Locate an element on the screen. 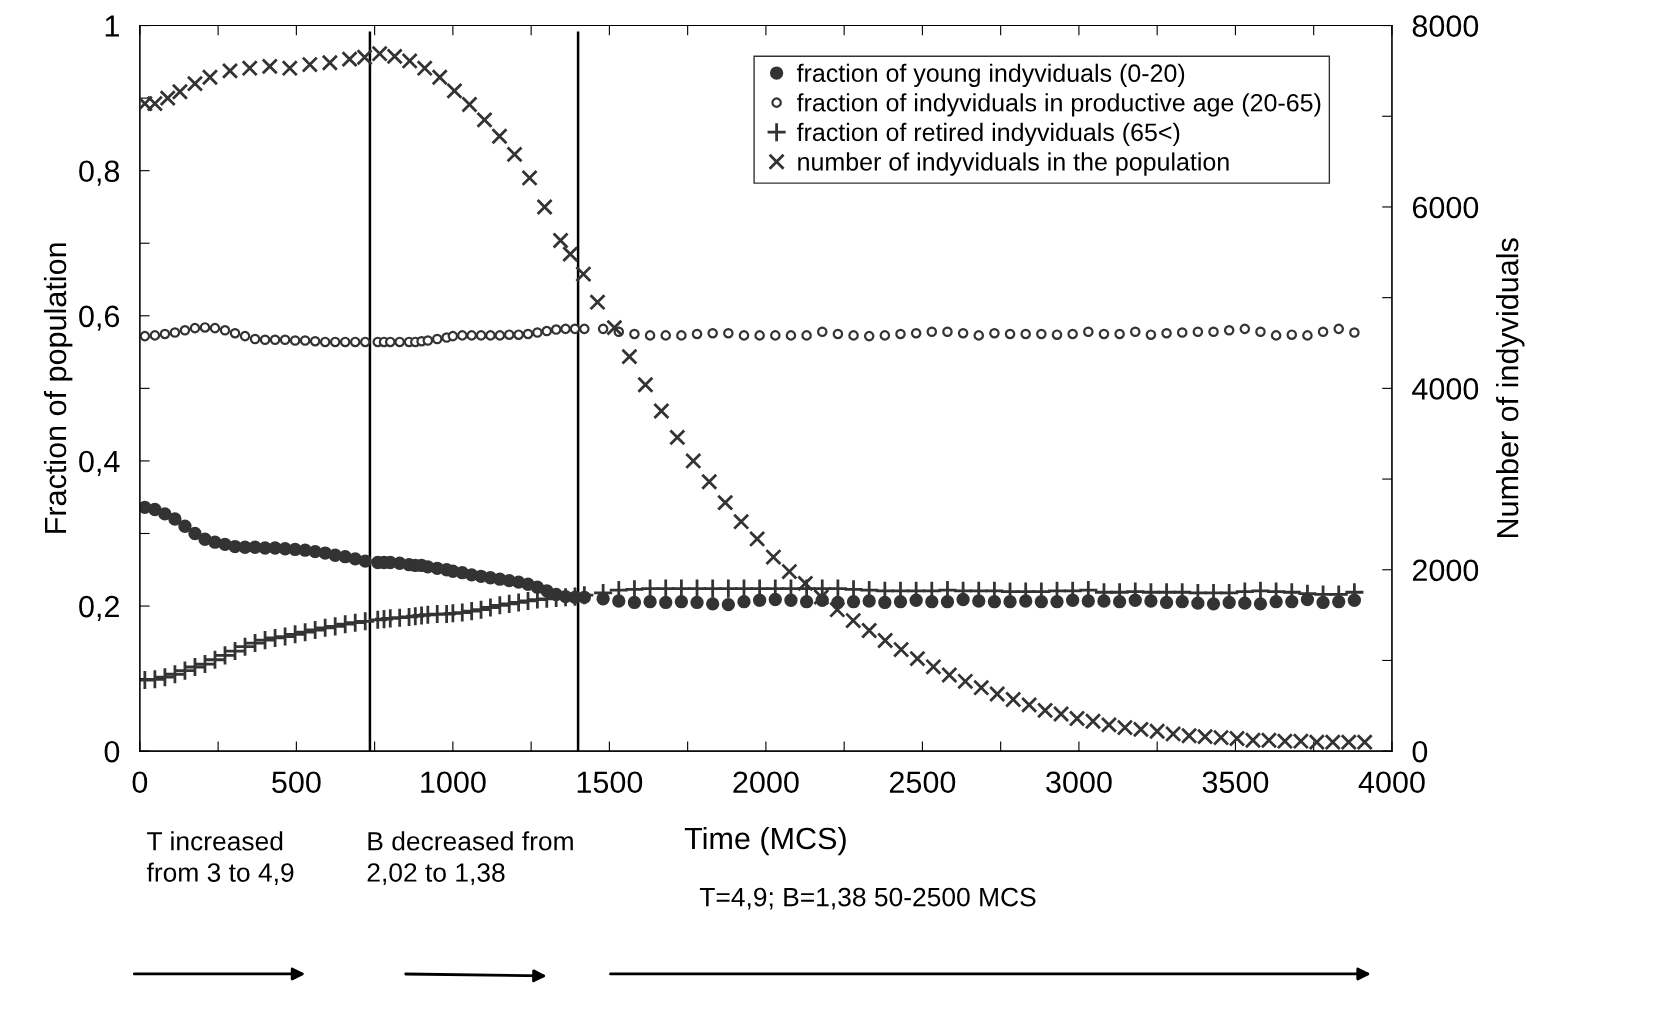 Image resolution: width=1665 pixels, height=1022 pixels. y-tick-label: 0,4 is located at coordinates (99, 463).